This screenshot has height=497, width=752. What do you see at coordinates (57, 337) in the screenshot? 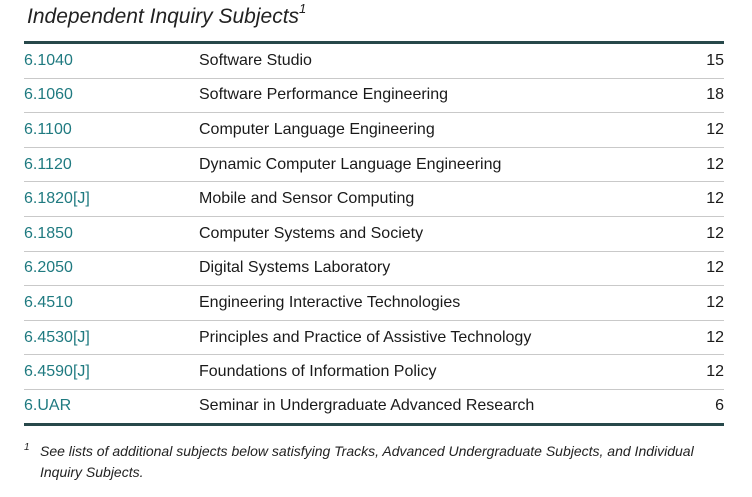
I see `subject-number-link: 6.4530[J]` at bounding box center [57, 337].